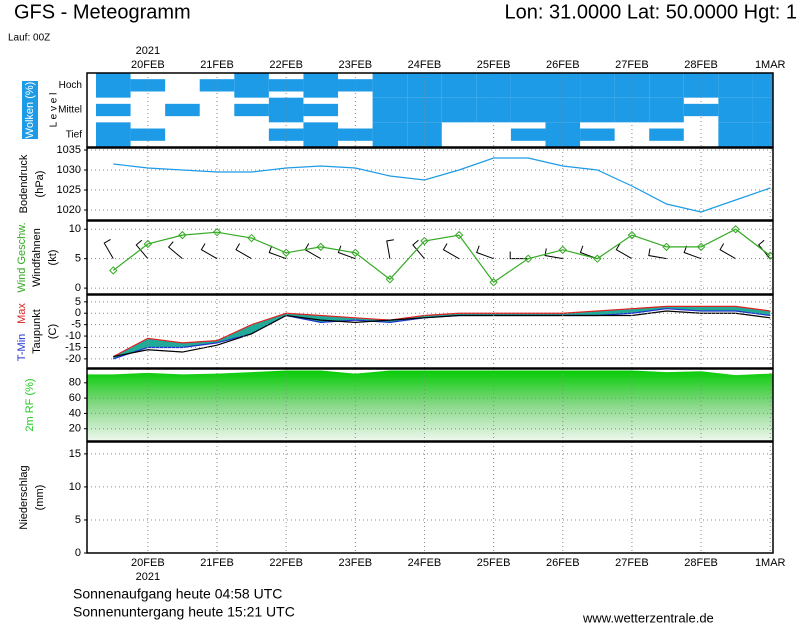  Describe the element at coordinates (53, 331) in the screenshot. I see `y-axis-label: (C)` at that location.